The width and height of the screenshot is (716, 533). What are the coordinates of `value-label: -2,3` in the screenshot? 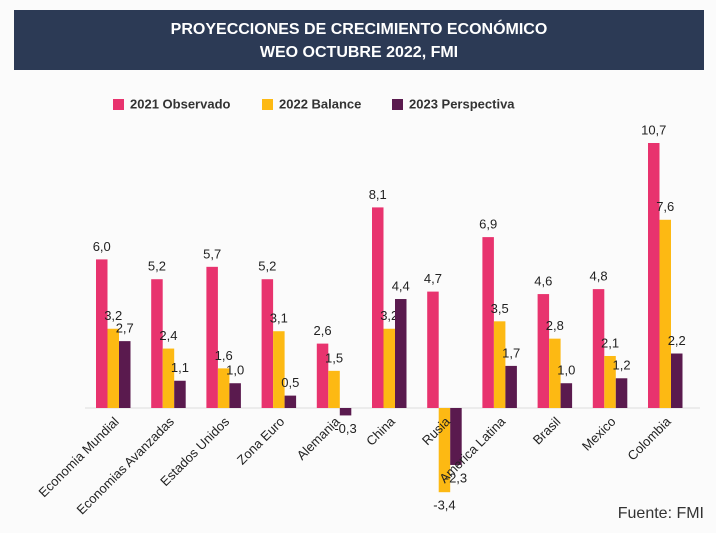 It's located at (456, 477).